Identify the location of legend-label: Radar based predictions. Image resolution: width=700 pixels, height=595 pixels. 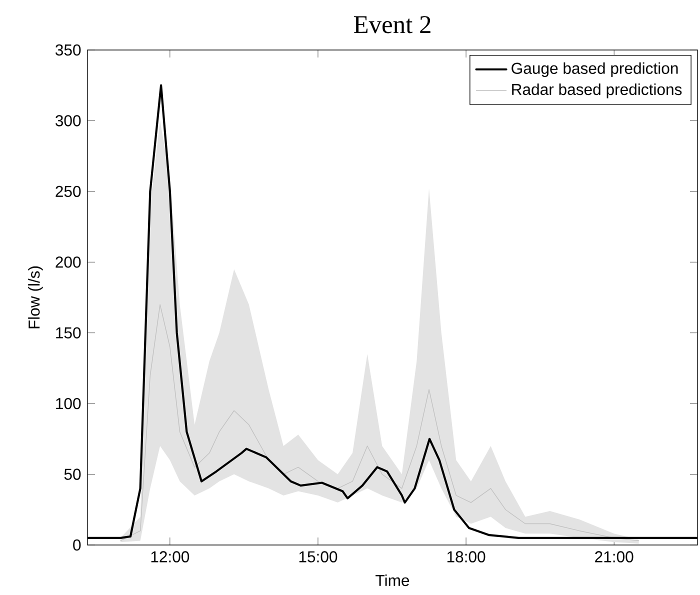
(597, 90).